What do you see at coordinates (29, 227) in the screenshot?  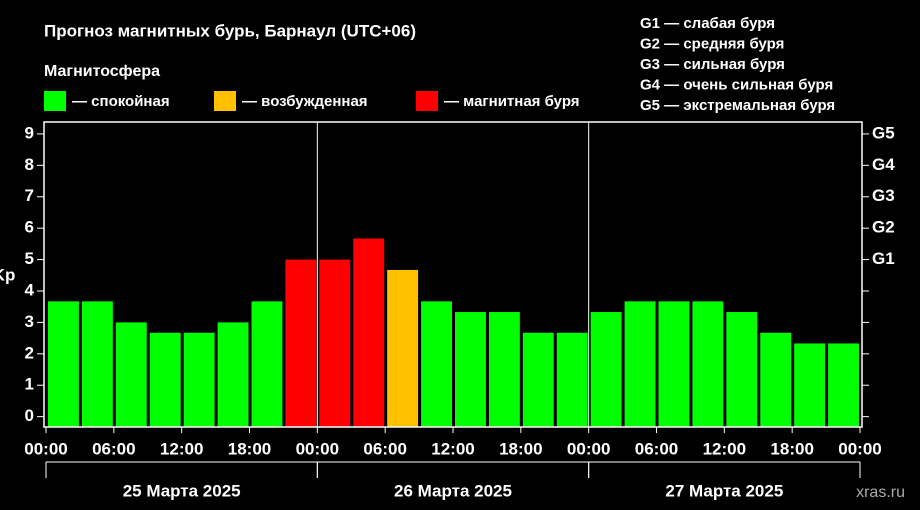 I see `y-tick-label: 6` at bounding box center [29, 227].